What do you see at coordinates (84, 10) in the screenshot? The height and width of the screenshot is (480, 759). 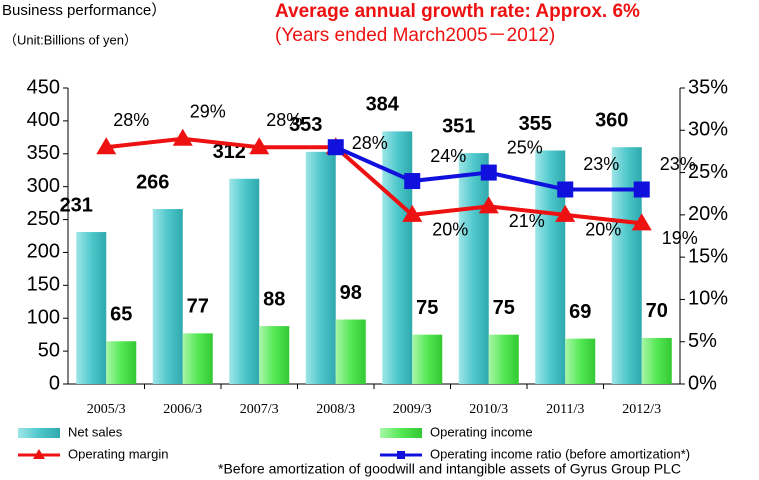 I see `header: Business performance）` at bounding box center [84, 10].